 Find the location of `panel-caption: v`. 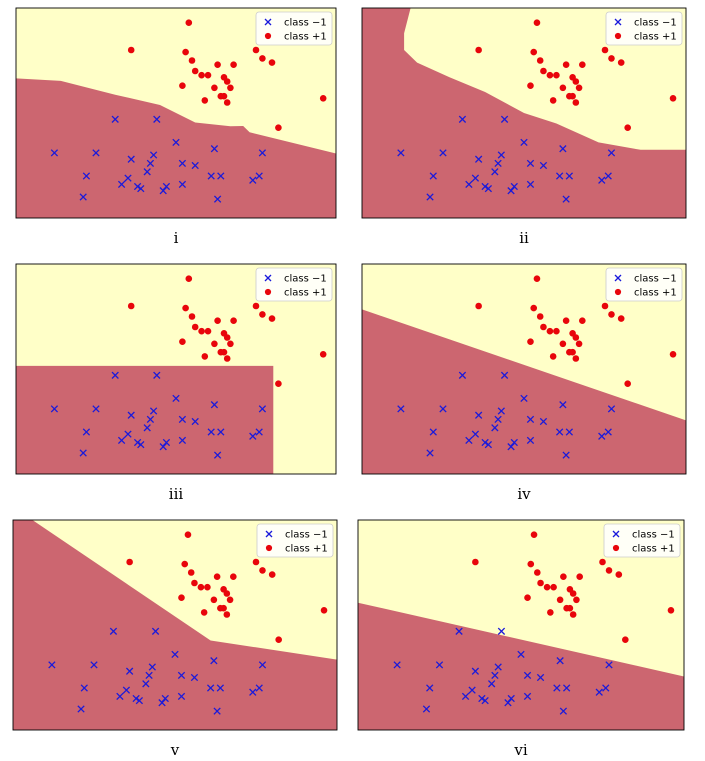

panel-caption: v is located at coordinates (175, 750).